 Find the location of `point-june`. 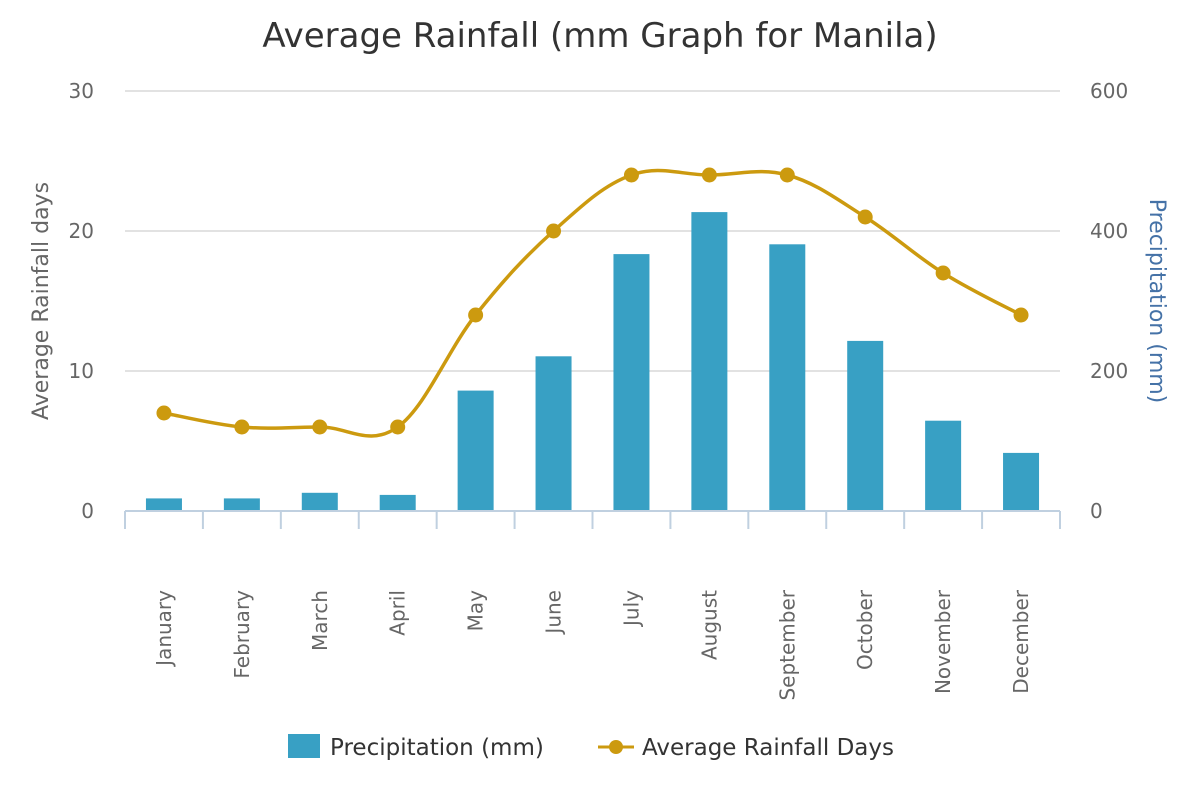

point-june is located at coordinates (554, 231).